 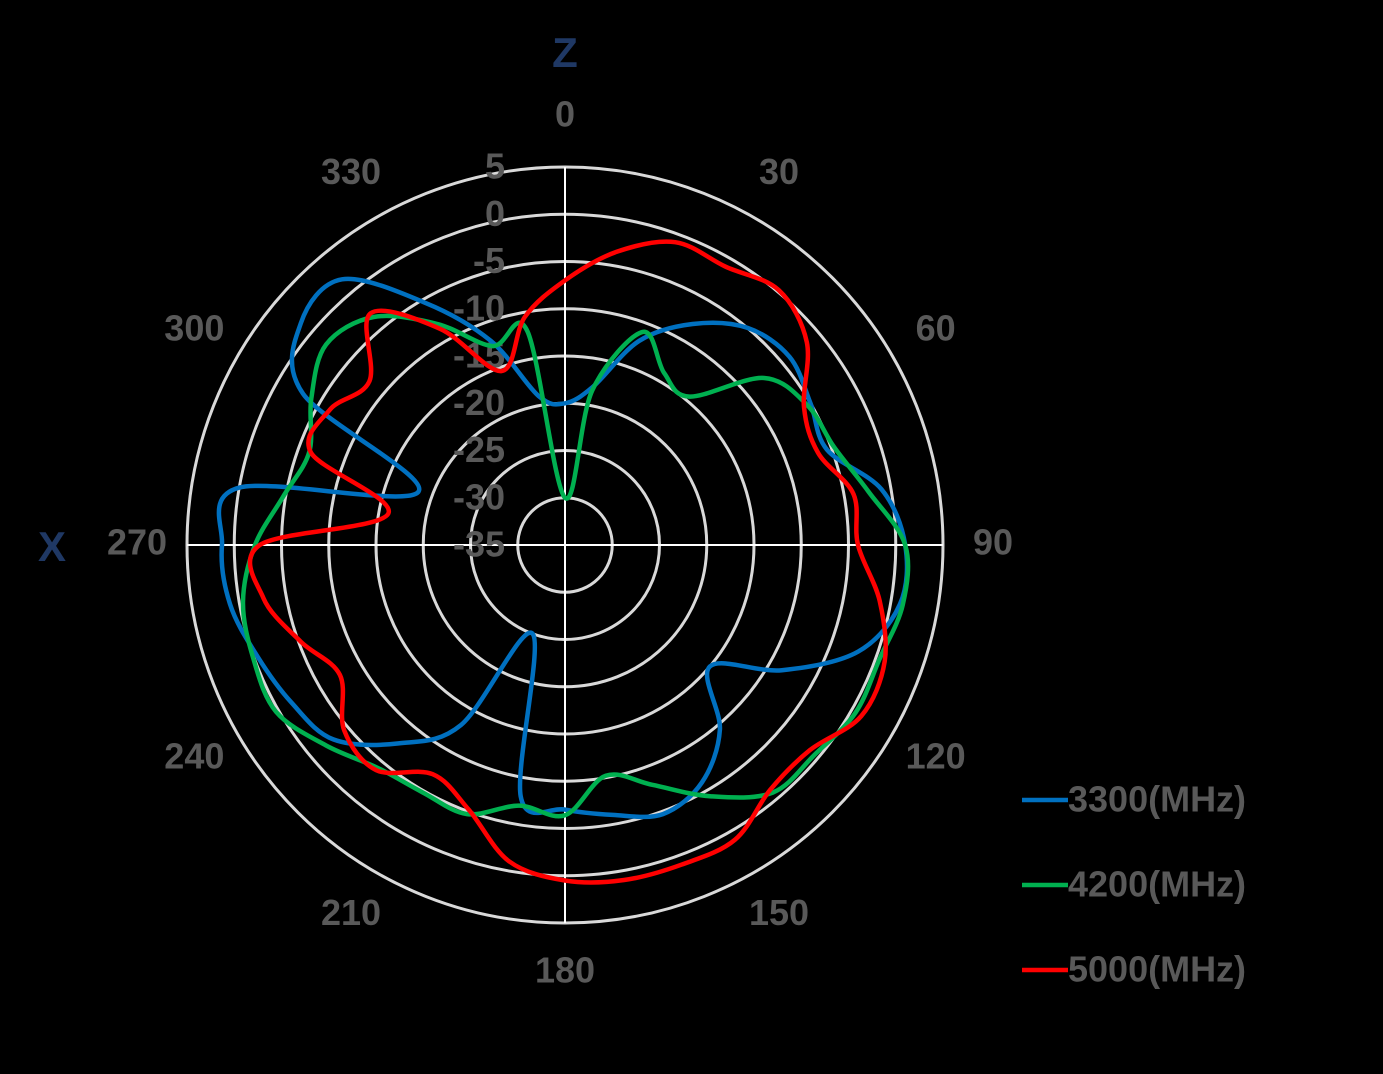 I want to click on angle-label: 210, so click(x=351, y=912).